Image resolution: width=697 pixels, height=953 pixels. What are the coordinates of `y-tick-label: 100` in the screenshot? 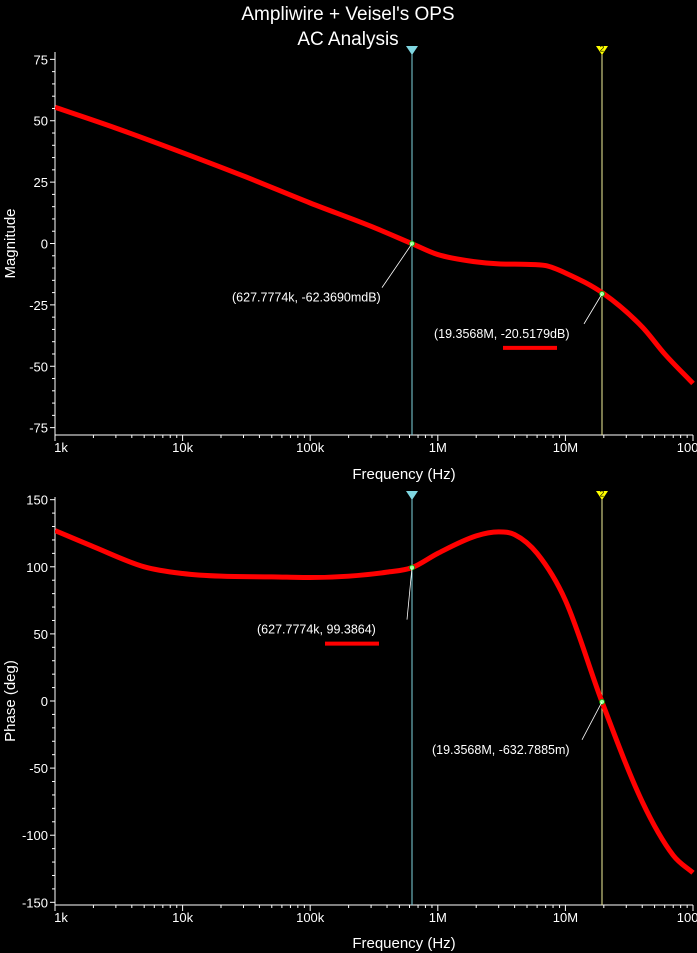 It's located at (37, 567).